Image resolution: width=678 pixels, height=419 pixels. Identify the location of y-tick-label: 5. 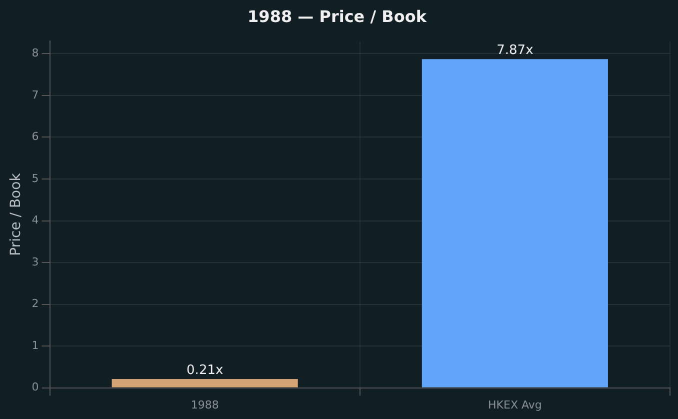
(35, 178).